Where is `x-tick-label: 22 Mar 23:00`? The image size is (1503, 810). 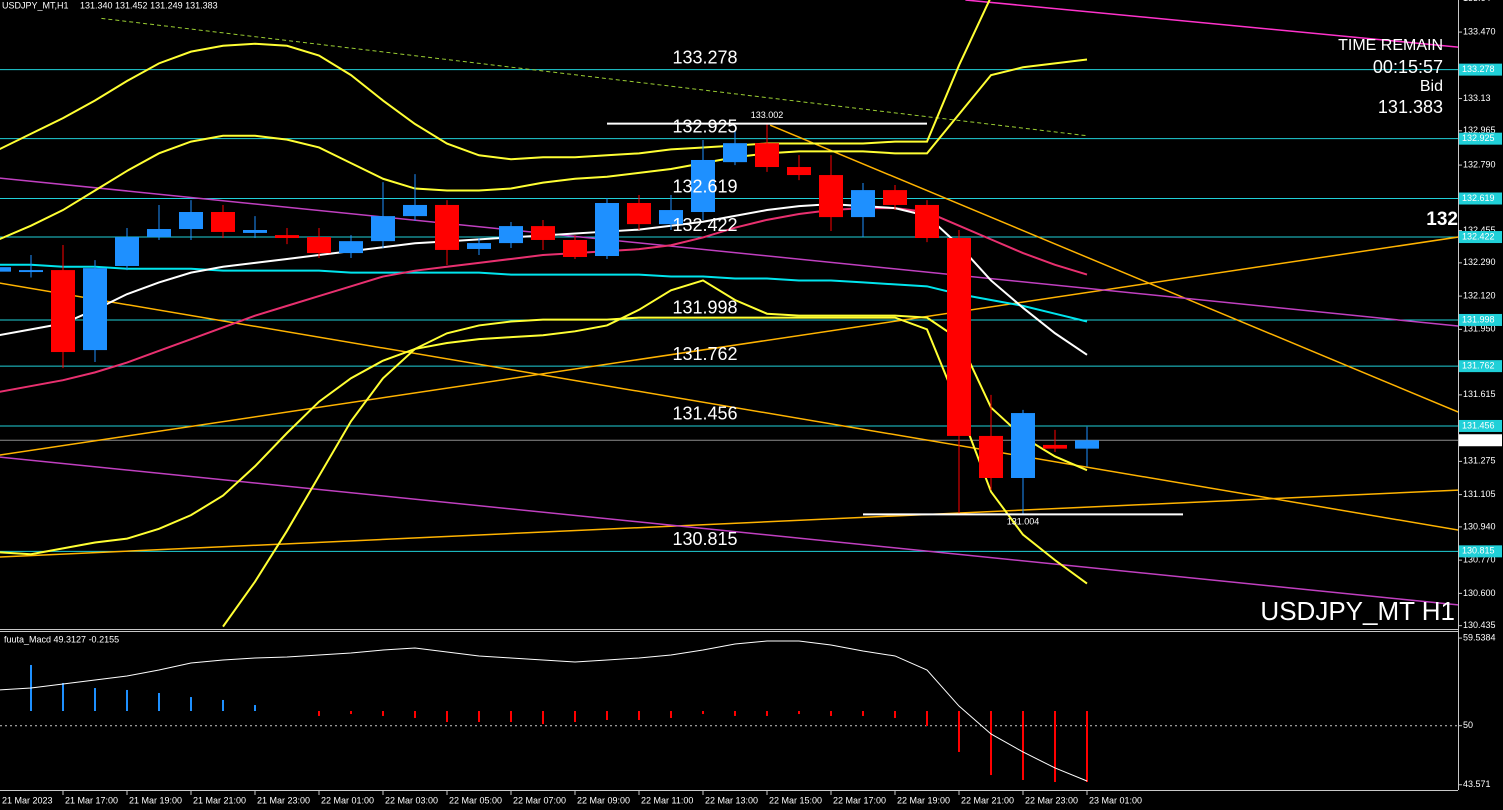
x-tick-label: 22 Mar 23:00 is located at coordinates (1051, 800).